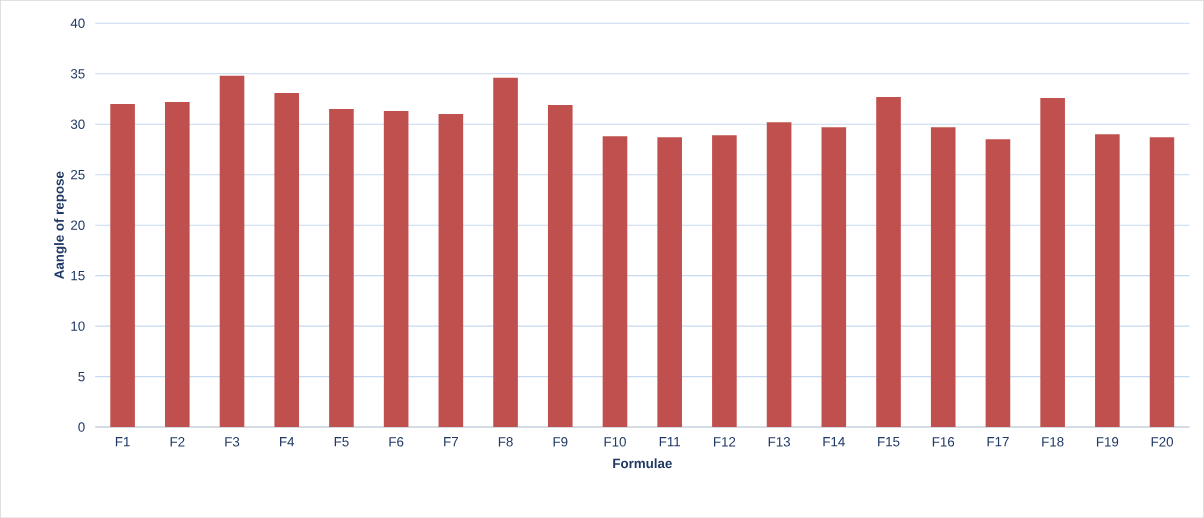 The height and width of the screenshot is (518, 1204). I want to click on x-tick-label: F17, so click(998, 441).